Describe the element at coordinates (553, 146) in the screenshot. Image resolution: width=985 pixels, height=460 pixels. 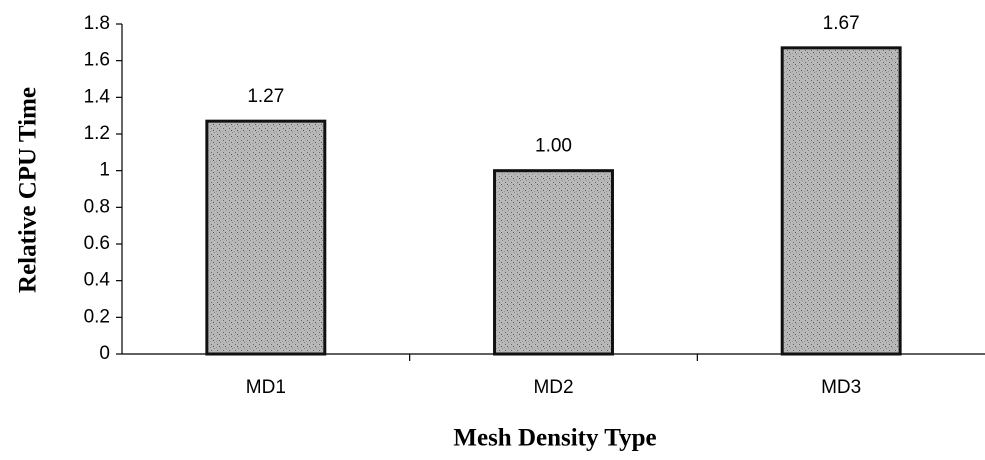
I see `value-label: 1.00` at that location.